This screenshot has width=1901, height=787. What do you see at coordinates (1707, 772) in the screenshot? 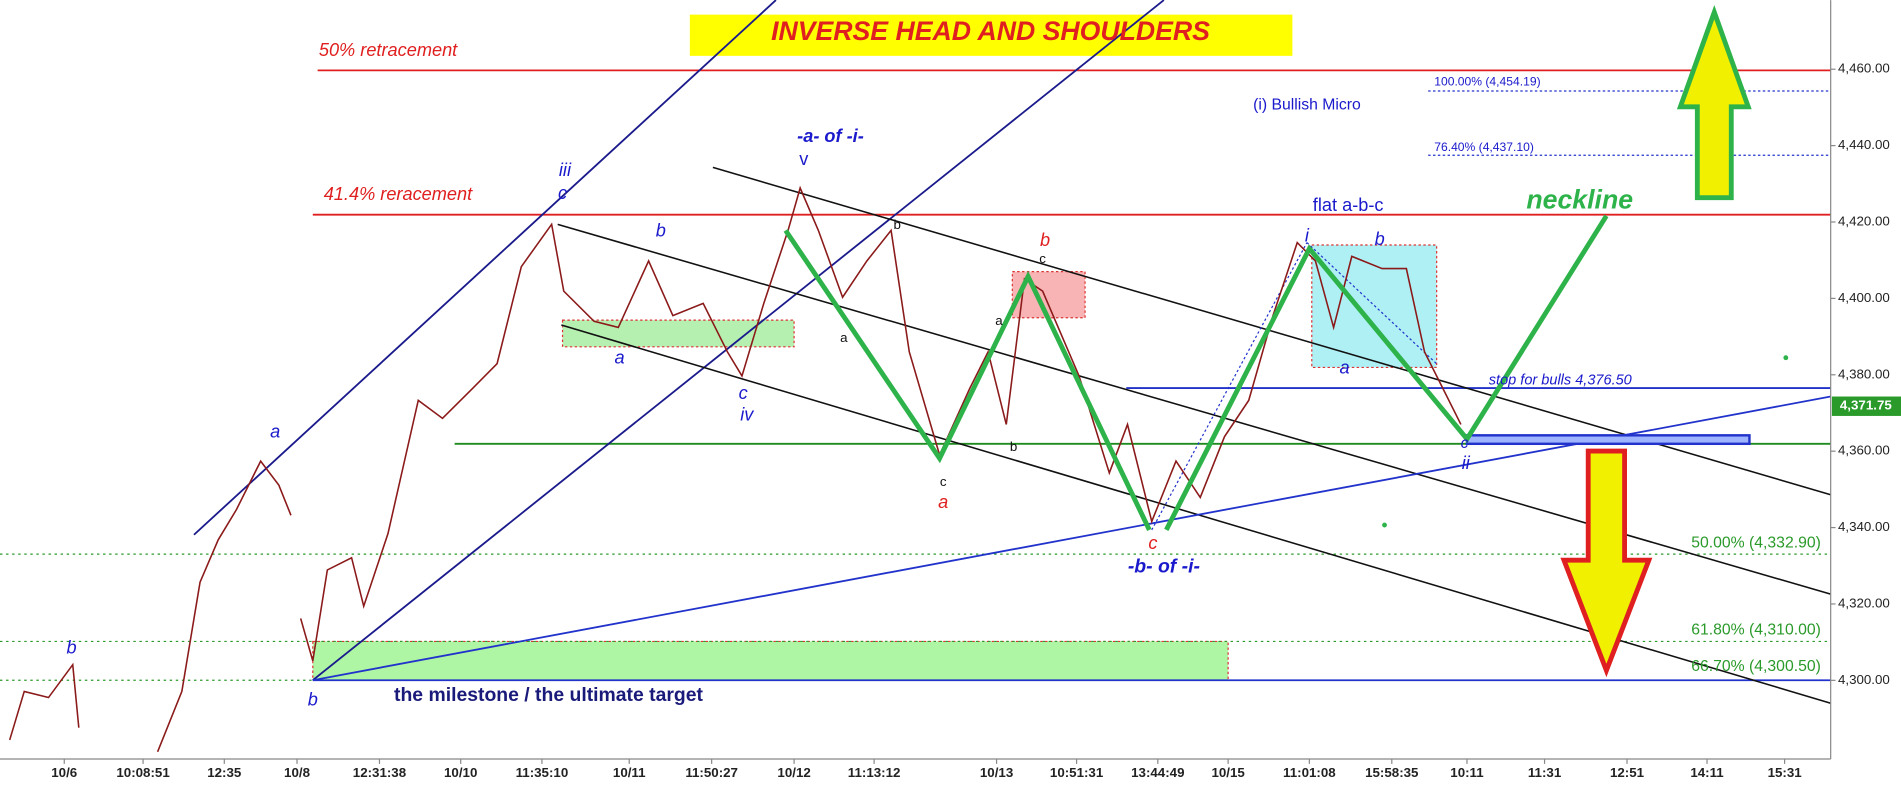
I see `x-tick-label: 14:11` at bounding box center [1707, 772].